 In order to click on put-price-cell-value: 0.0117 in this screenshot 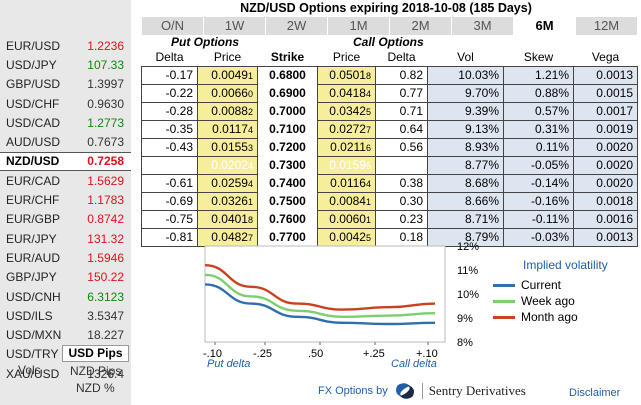, I will do `click(230, 129)`.